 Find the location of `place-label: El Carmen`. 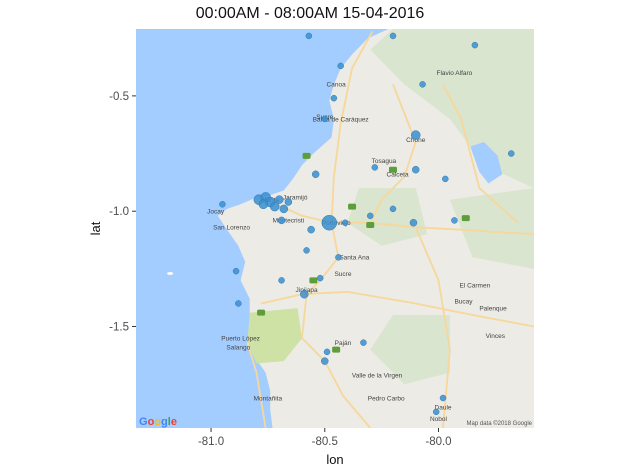

place-label: El Carmen is located at coordinates (475, 285).